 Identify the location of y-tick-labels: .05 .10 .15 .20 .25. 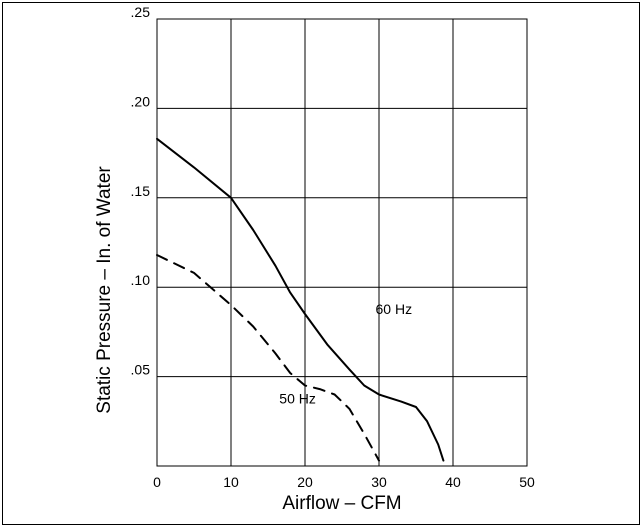
(141, 191).